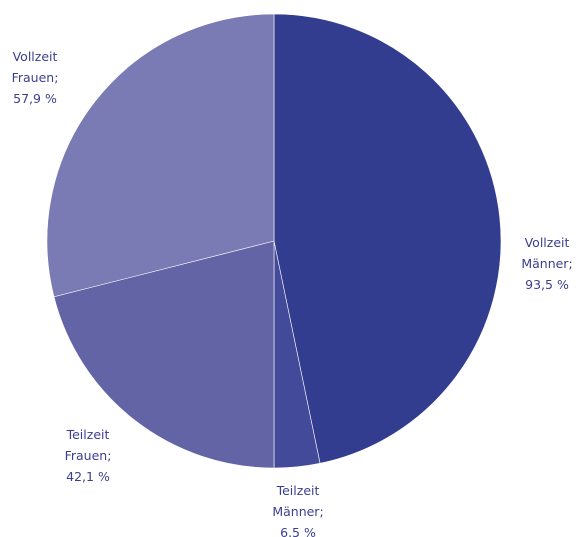 The width and height of the screenshot is (588, 537). What do you see at coordinates (88, 476) in the screenshot?
I see `slice-label-2-line-2: 42,1 %` at bounding box center [88, 476].